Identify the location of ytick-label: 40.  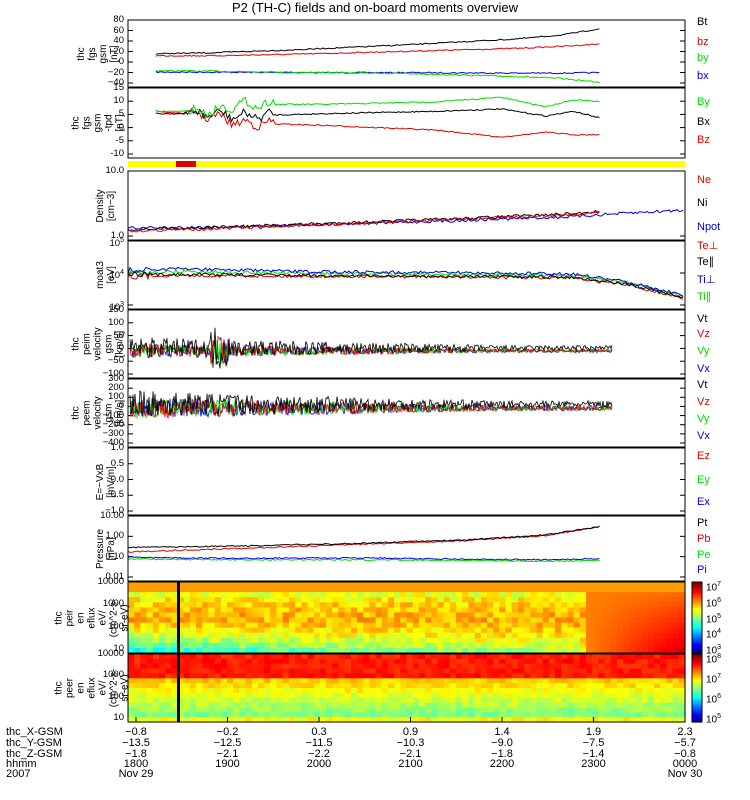
(118, 40).